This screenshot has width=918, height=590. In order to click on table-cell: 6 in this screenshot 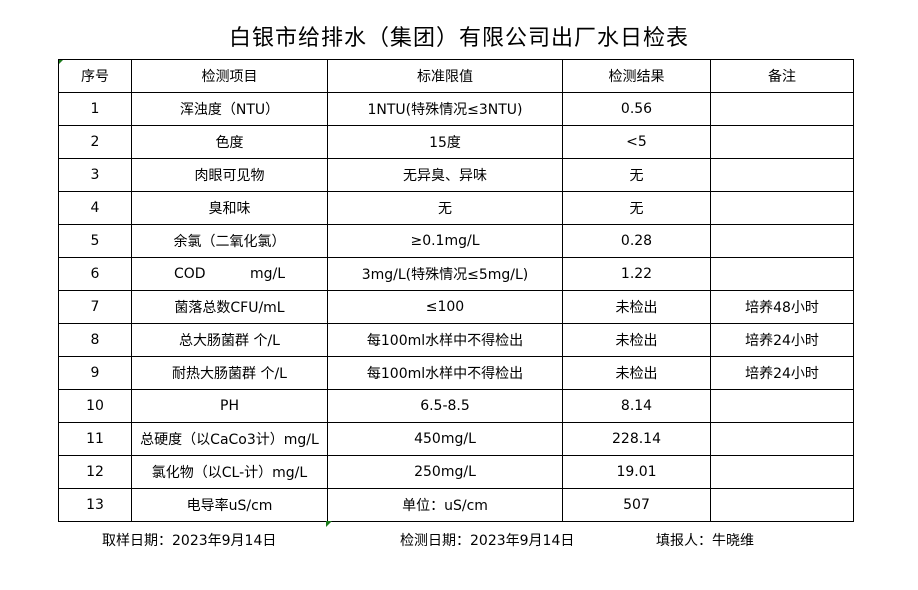, I will do `click(95, 274)`.